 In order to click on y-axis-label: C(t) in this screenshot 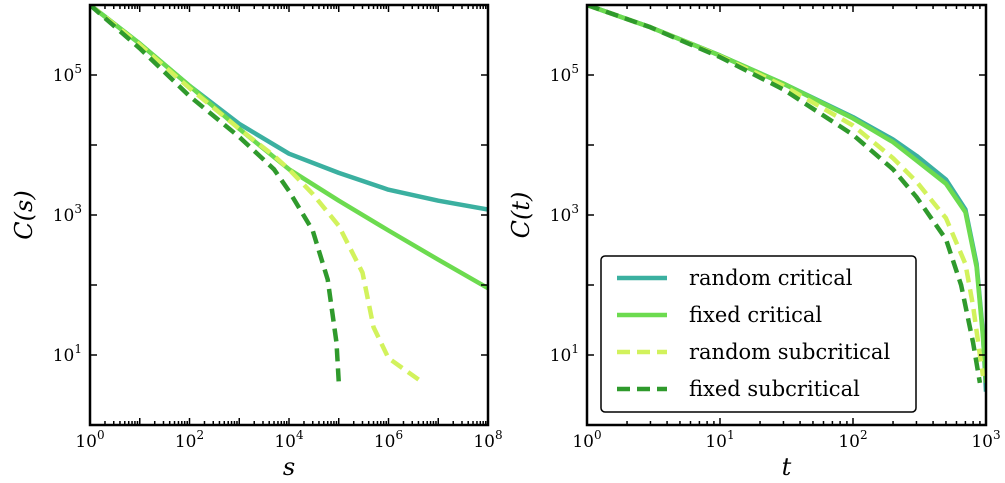, I will do `click(521, 215)`.